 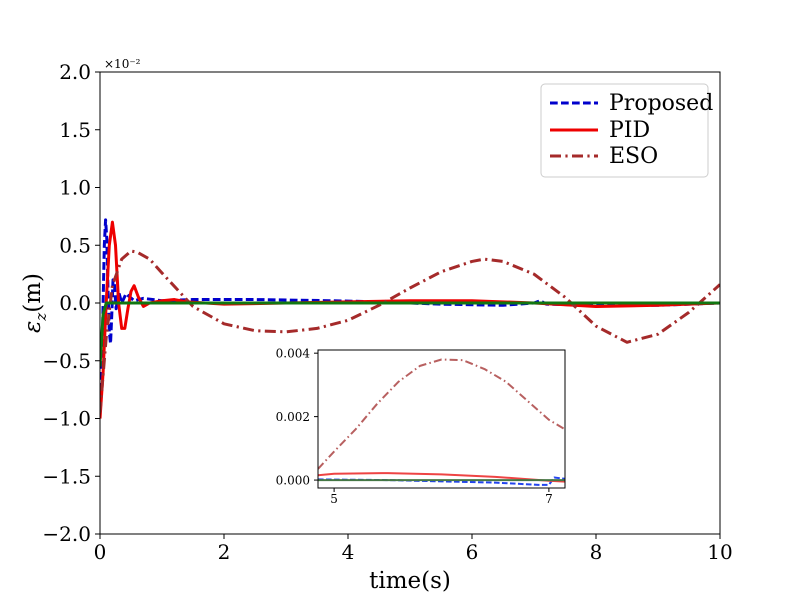 What do you see at coordinates (75, 130) in the screenshot?
I see `main-y-tick-label: 1.5` at bounding box center [75, 130].